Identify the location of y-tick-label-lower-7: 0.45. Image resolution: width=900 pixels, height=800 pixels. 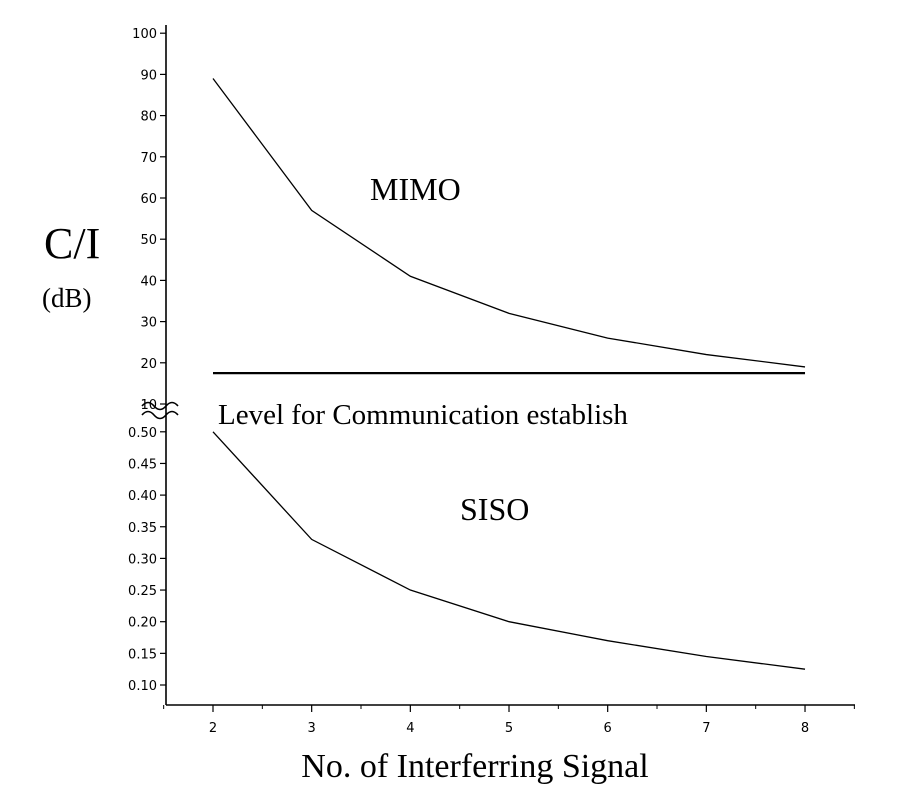
(142, 464).